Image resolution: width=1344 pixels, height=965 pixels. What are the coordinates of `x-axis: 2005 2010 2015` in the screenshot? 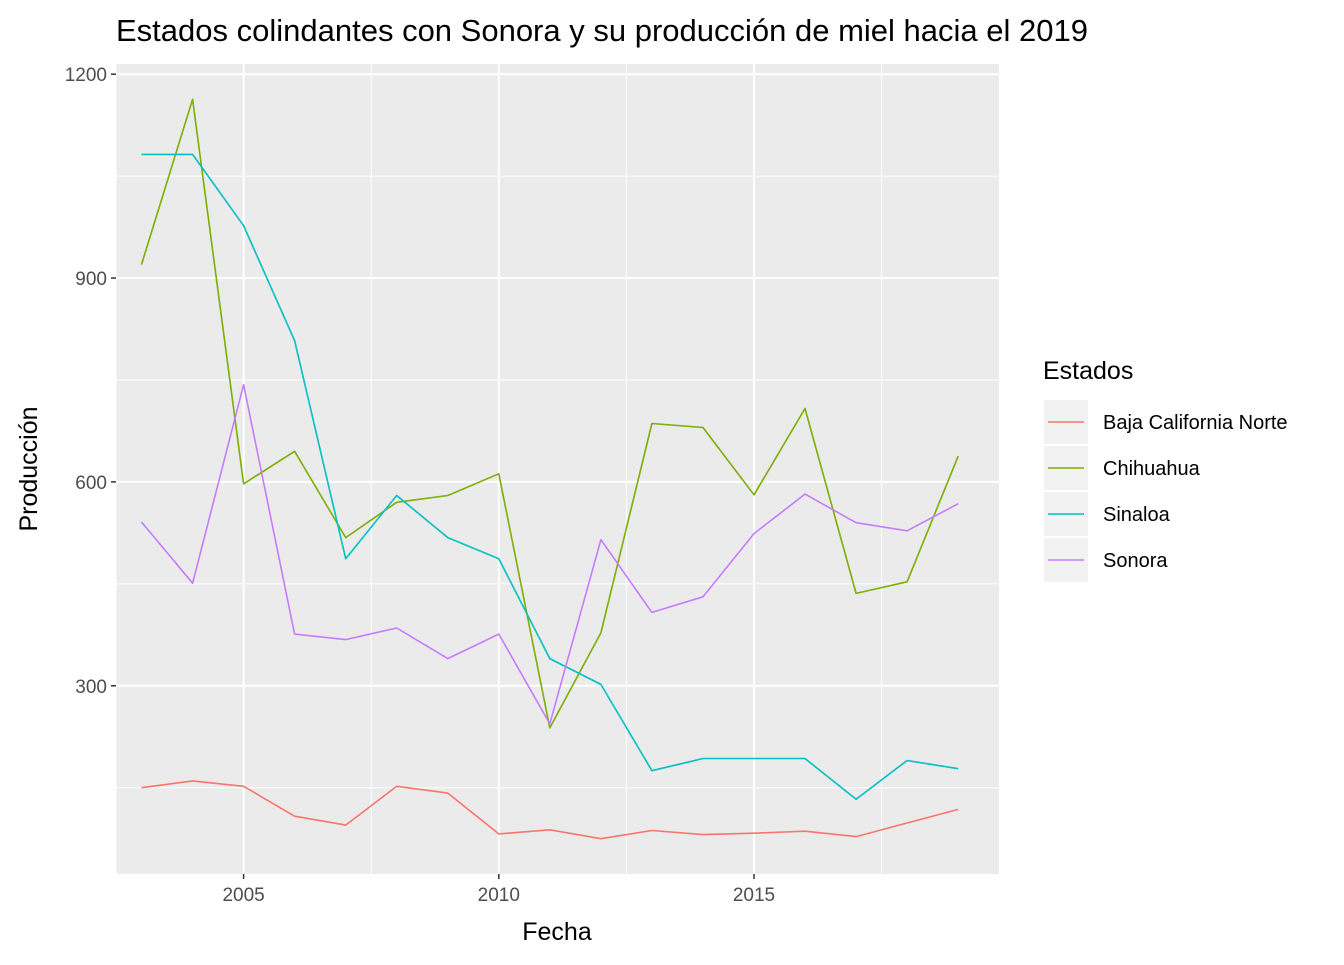 It's located at (498, 890).